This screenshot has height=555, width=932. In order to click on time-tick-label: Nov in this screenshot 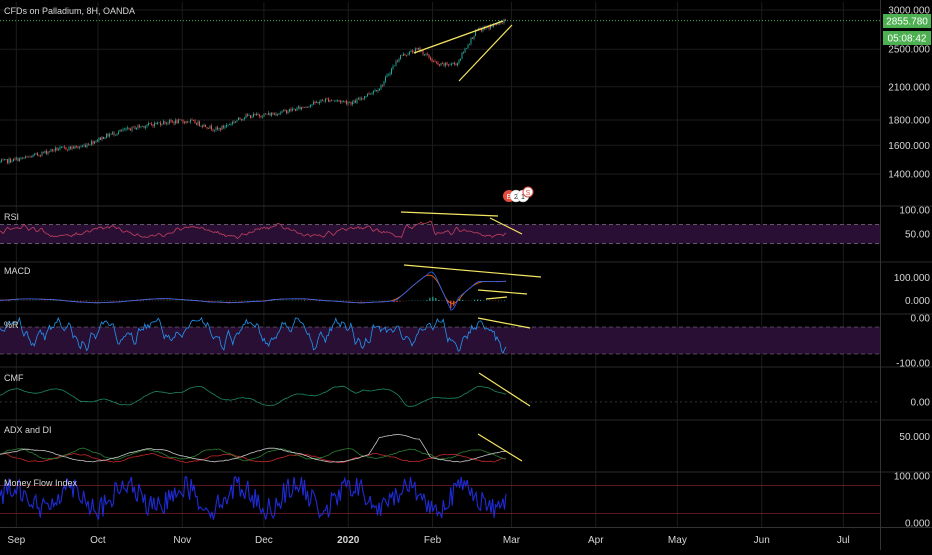, I will do `click(182, 540)`.